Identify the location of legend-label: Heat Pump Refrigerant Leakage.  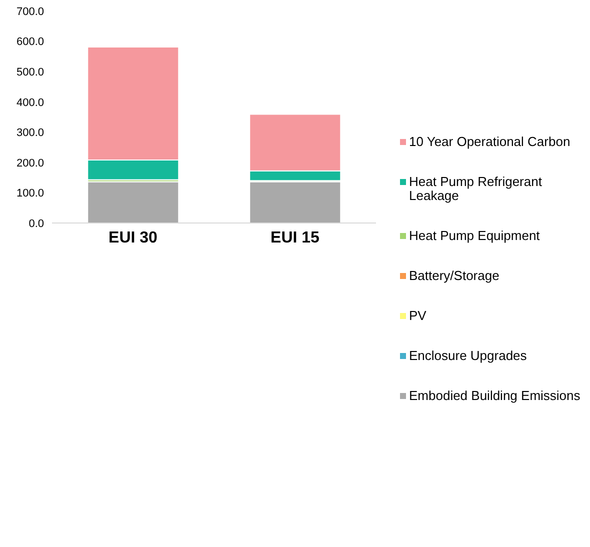
(476, 188).